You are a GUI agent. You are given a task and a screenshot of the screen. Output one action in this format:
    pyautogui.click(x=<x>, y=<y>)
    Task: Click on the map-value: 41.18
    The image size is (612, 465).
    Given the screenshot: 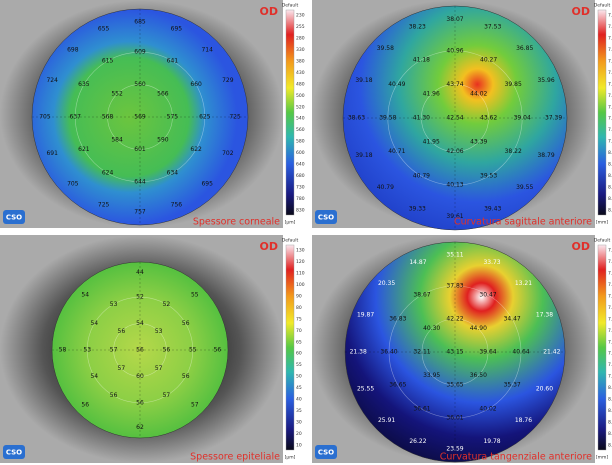 What is the action you would take?
    pyautogui.click(x=421, y=59)
    